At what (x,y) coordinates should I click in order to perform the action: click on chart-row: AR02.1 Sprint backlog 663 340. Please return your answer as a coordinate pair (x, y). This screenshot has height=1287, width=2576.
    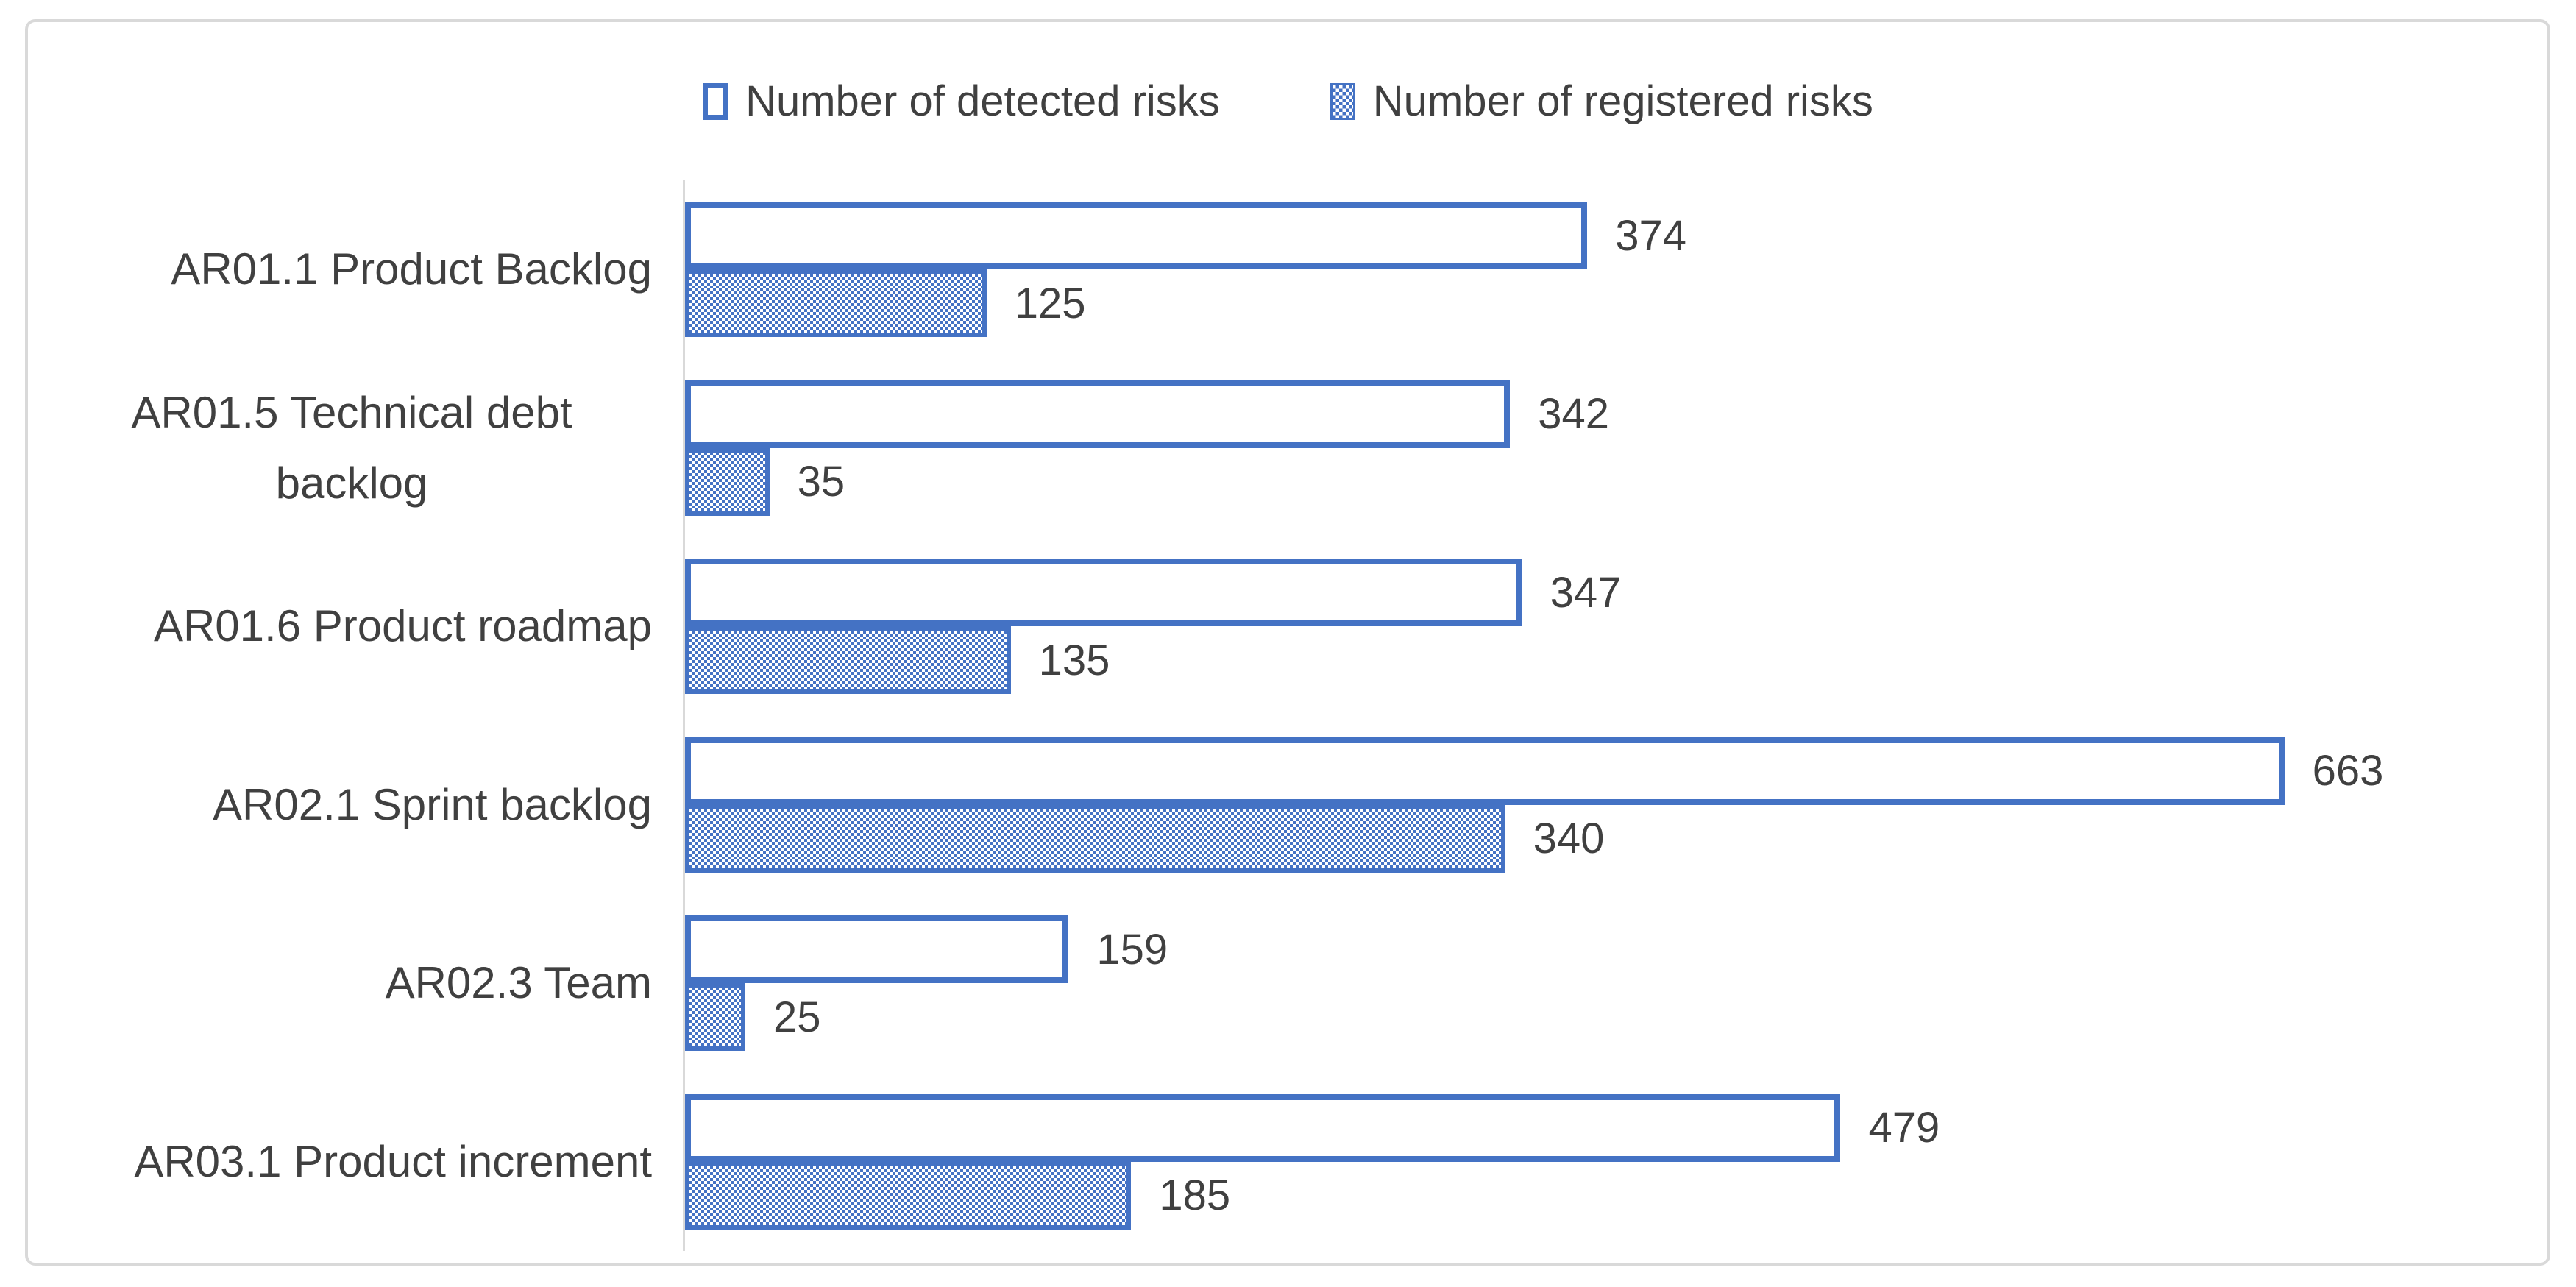
    Looking at the image, I should click on (1299, 804).